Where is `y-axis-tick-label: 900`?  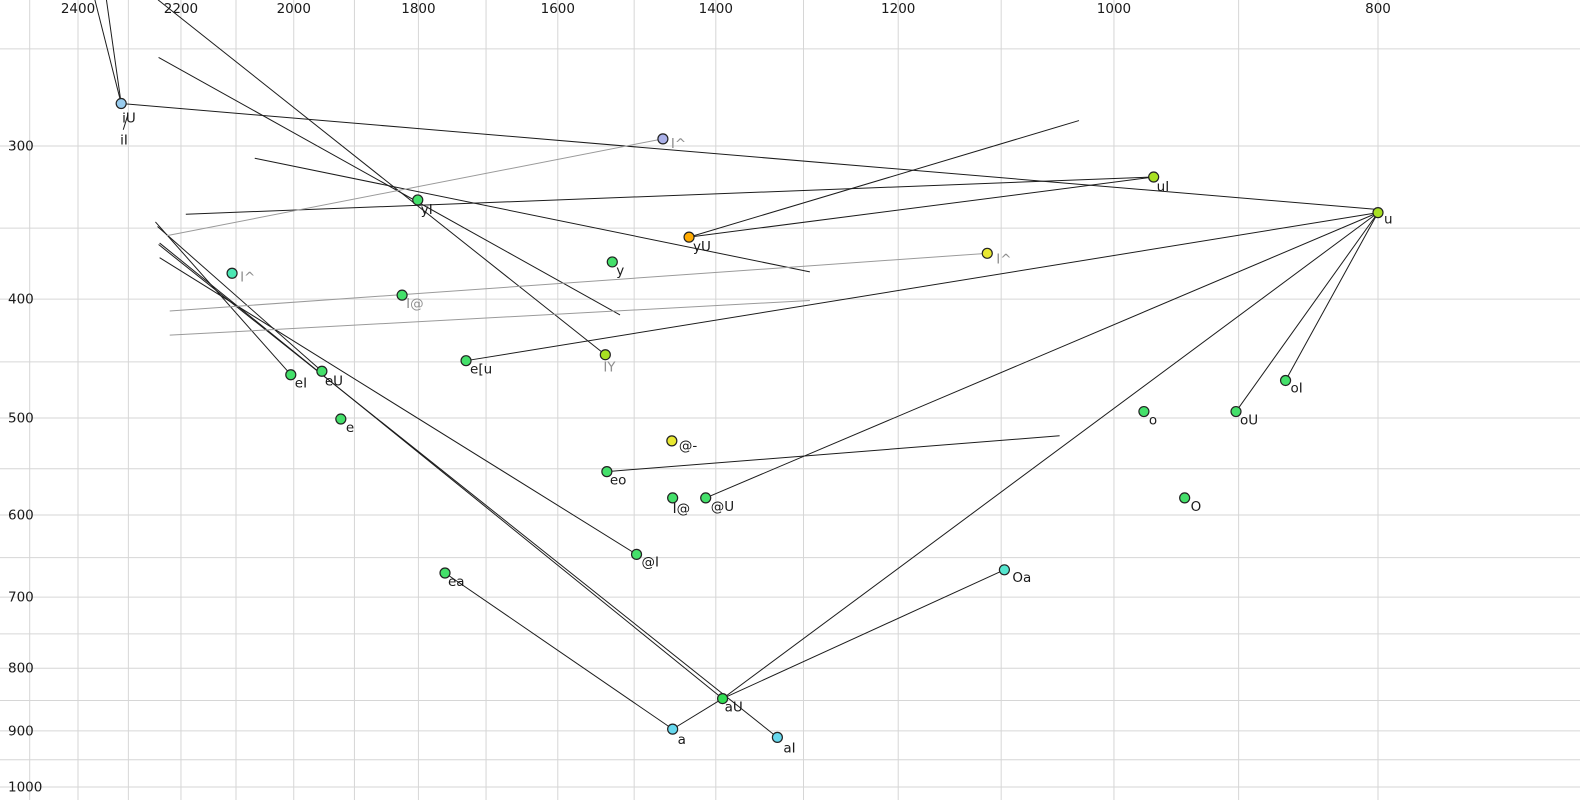
y-axis-tick-label: 900 is located at coordinates (21, 731).